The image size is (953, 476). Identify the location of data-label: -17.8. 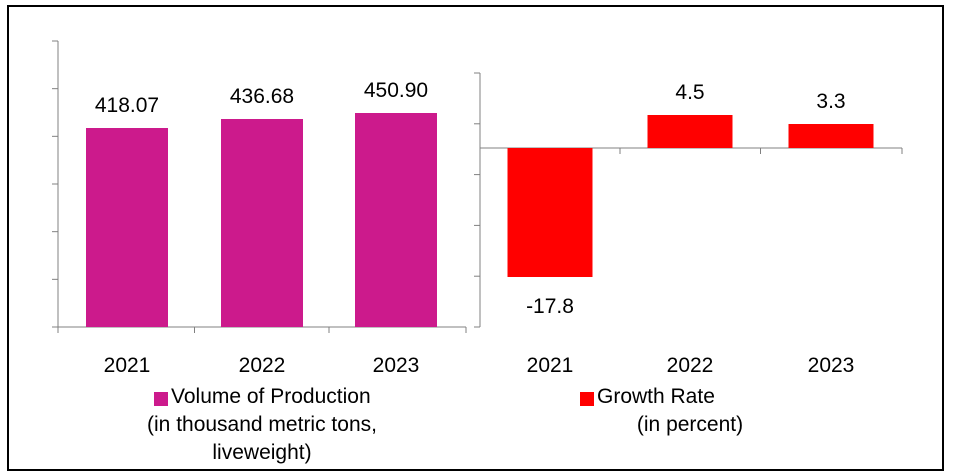
(550, 306).